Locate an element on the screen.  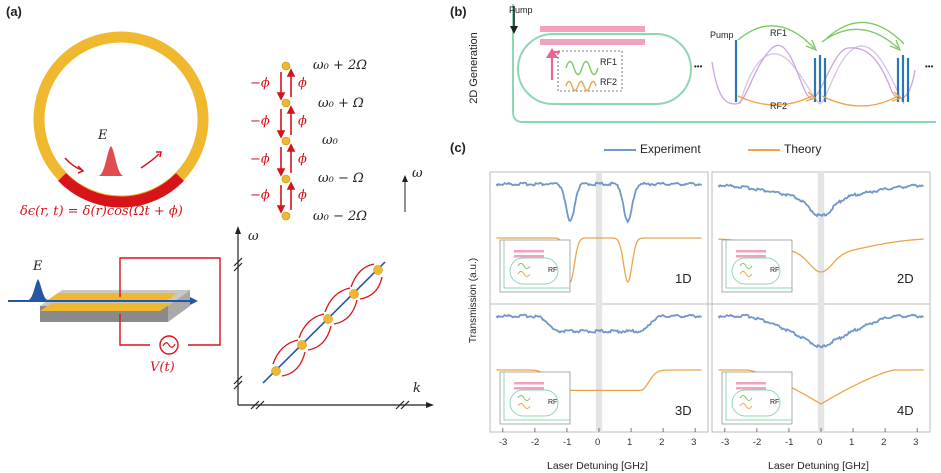
panel-c-label: (c) is located at coordinates (458, 147).